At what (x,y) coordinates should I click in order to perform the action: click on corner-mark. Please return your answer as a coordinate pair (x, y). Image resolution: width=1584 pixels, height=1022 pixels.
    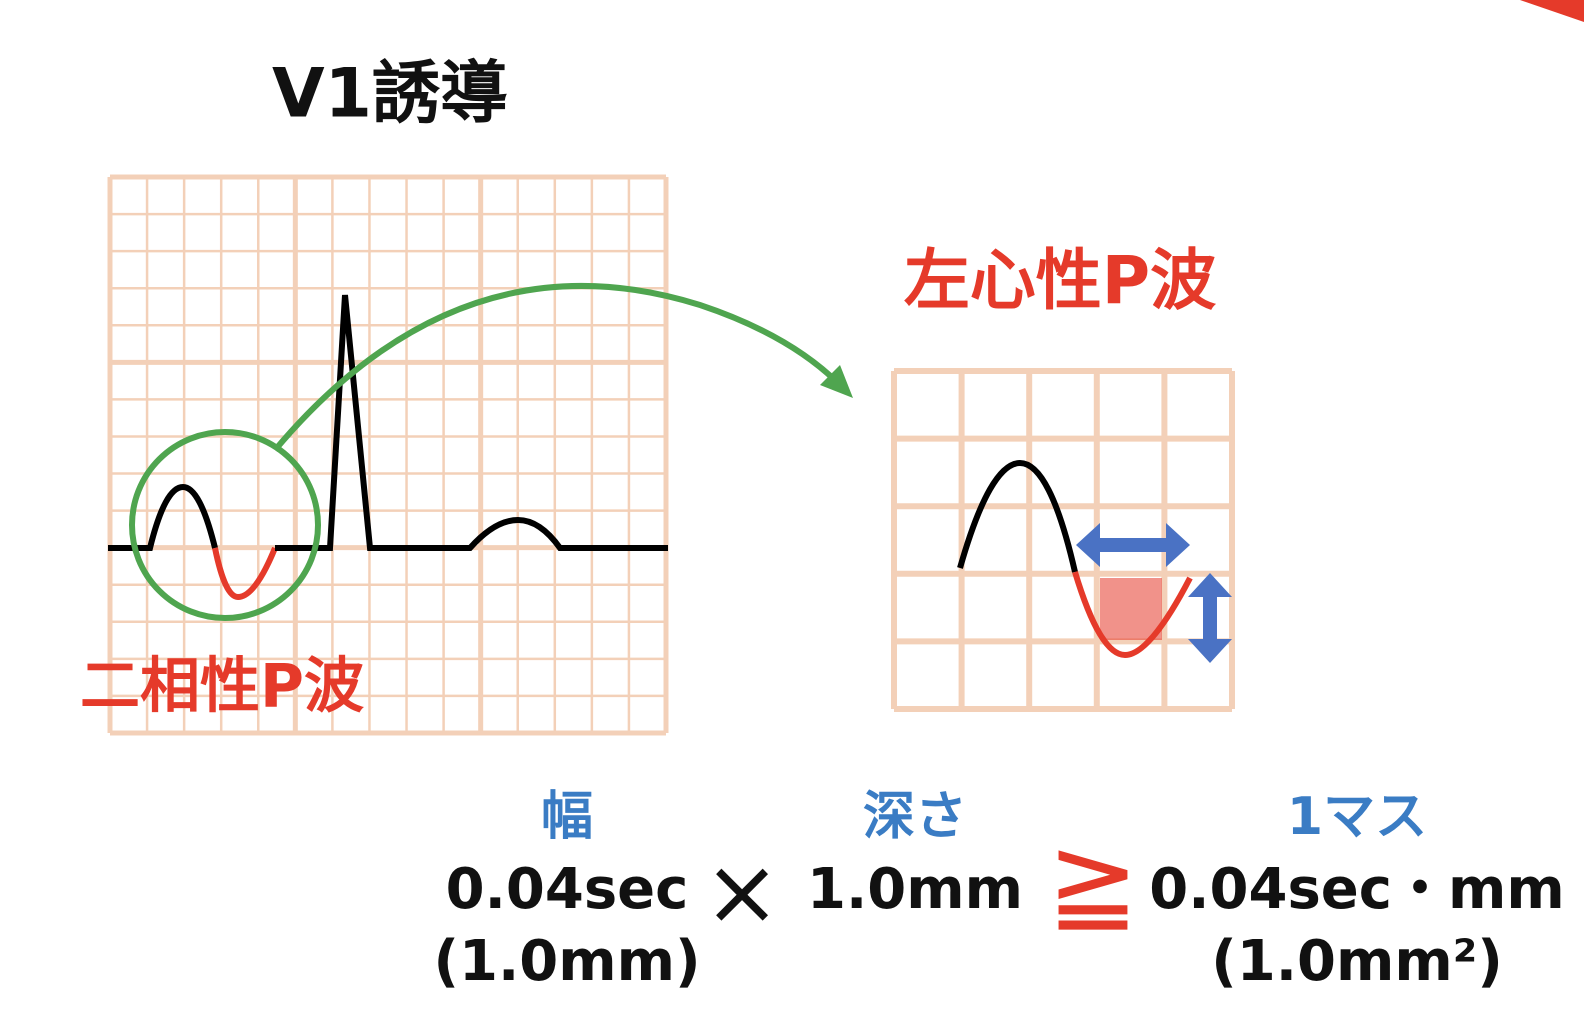
    Looking at the image, I should click on (1552, 11).